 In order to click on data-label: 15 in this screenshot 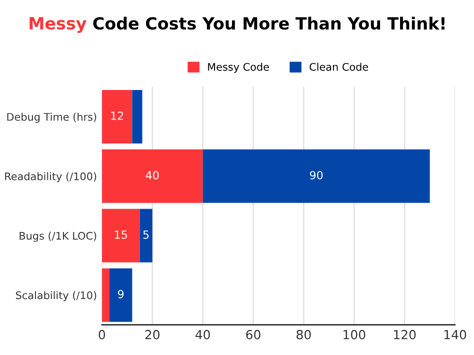, I will do `click(120, 234)`.